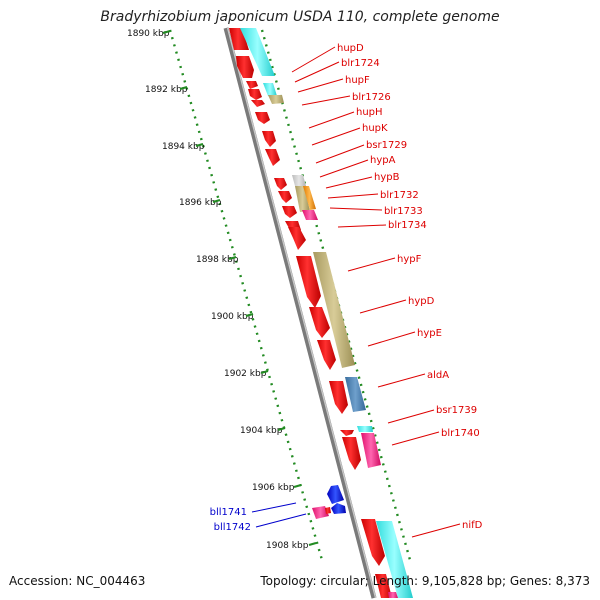 This screenshot has width=600, height=600. I want to click on gene-blr1740, so click(351, 453).